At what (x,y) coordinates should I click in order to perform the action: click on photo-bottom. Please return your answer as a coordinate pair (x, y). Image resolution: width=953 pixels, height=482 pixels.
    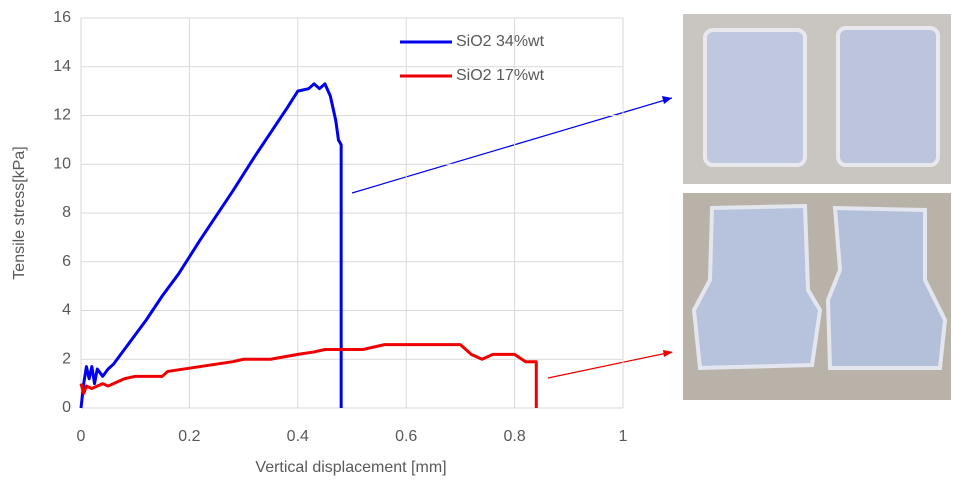
    Looking at the image, I should click on (817, 296).